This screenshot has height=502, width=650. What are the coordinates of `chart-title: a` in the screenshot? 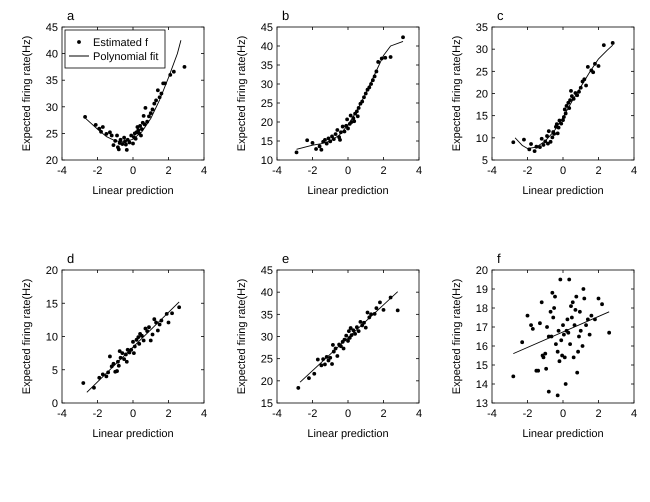 It's located at (71, 15).